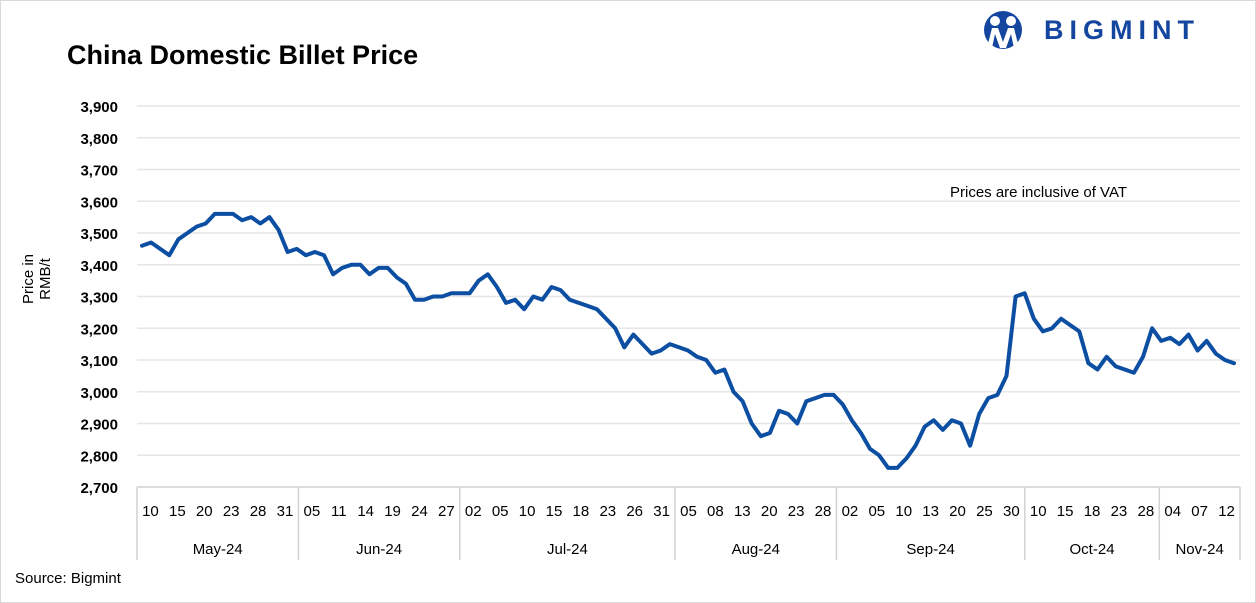 Image resolution: width=1256 pixels, height=603 pixels. What do you see at coordinates (68, 578) in the screenshot?
I see `source-note: Source: Bigmint` at bounding box center [68, 578].